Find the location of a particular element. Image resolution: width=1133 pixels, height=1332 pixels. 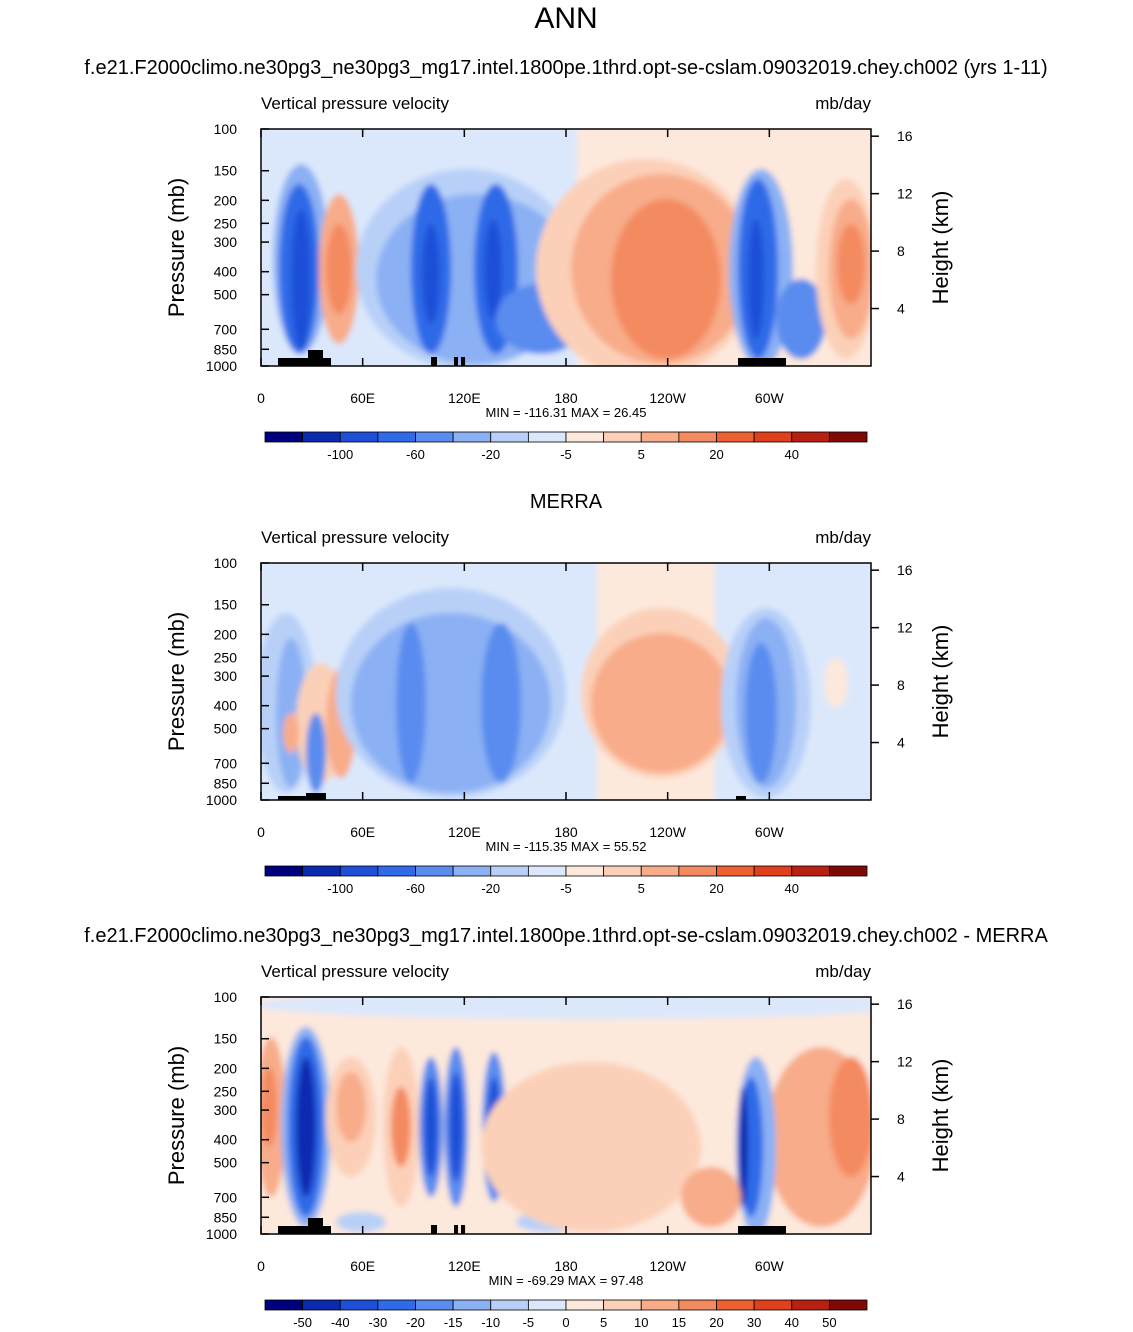

y2-tick-label: 4 is located at coordinates (901, 309).